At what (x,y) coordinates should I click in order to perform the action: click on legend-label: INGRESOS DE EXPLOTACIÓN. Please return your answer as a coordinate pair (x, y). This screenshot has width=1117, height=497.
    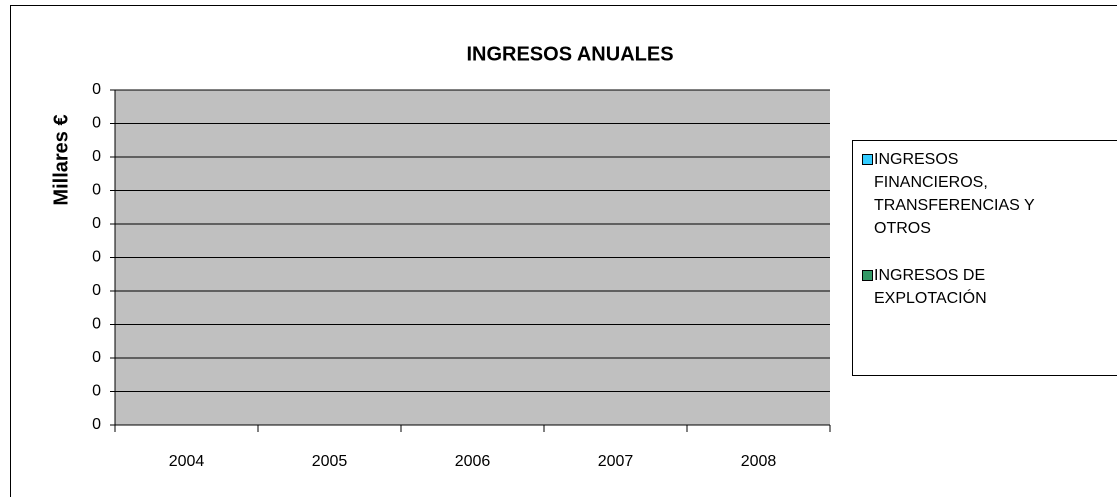
    Looking at the image, I should click on (930, 287).